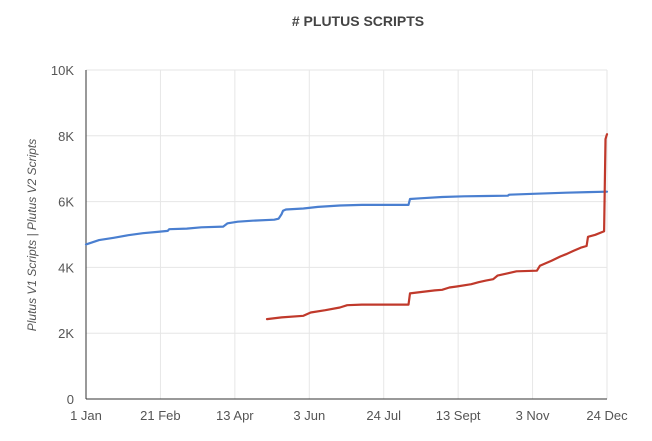 This screenshot has width=652, height=441. I want to click on x-tick-label: 3 Nov, so click(533, 415).